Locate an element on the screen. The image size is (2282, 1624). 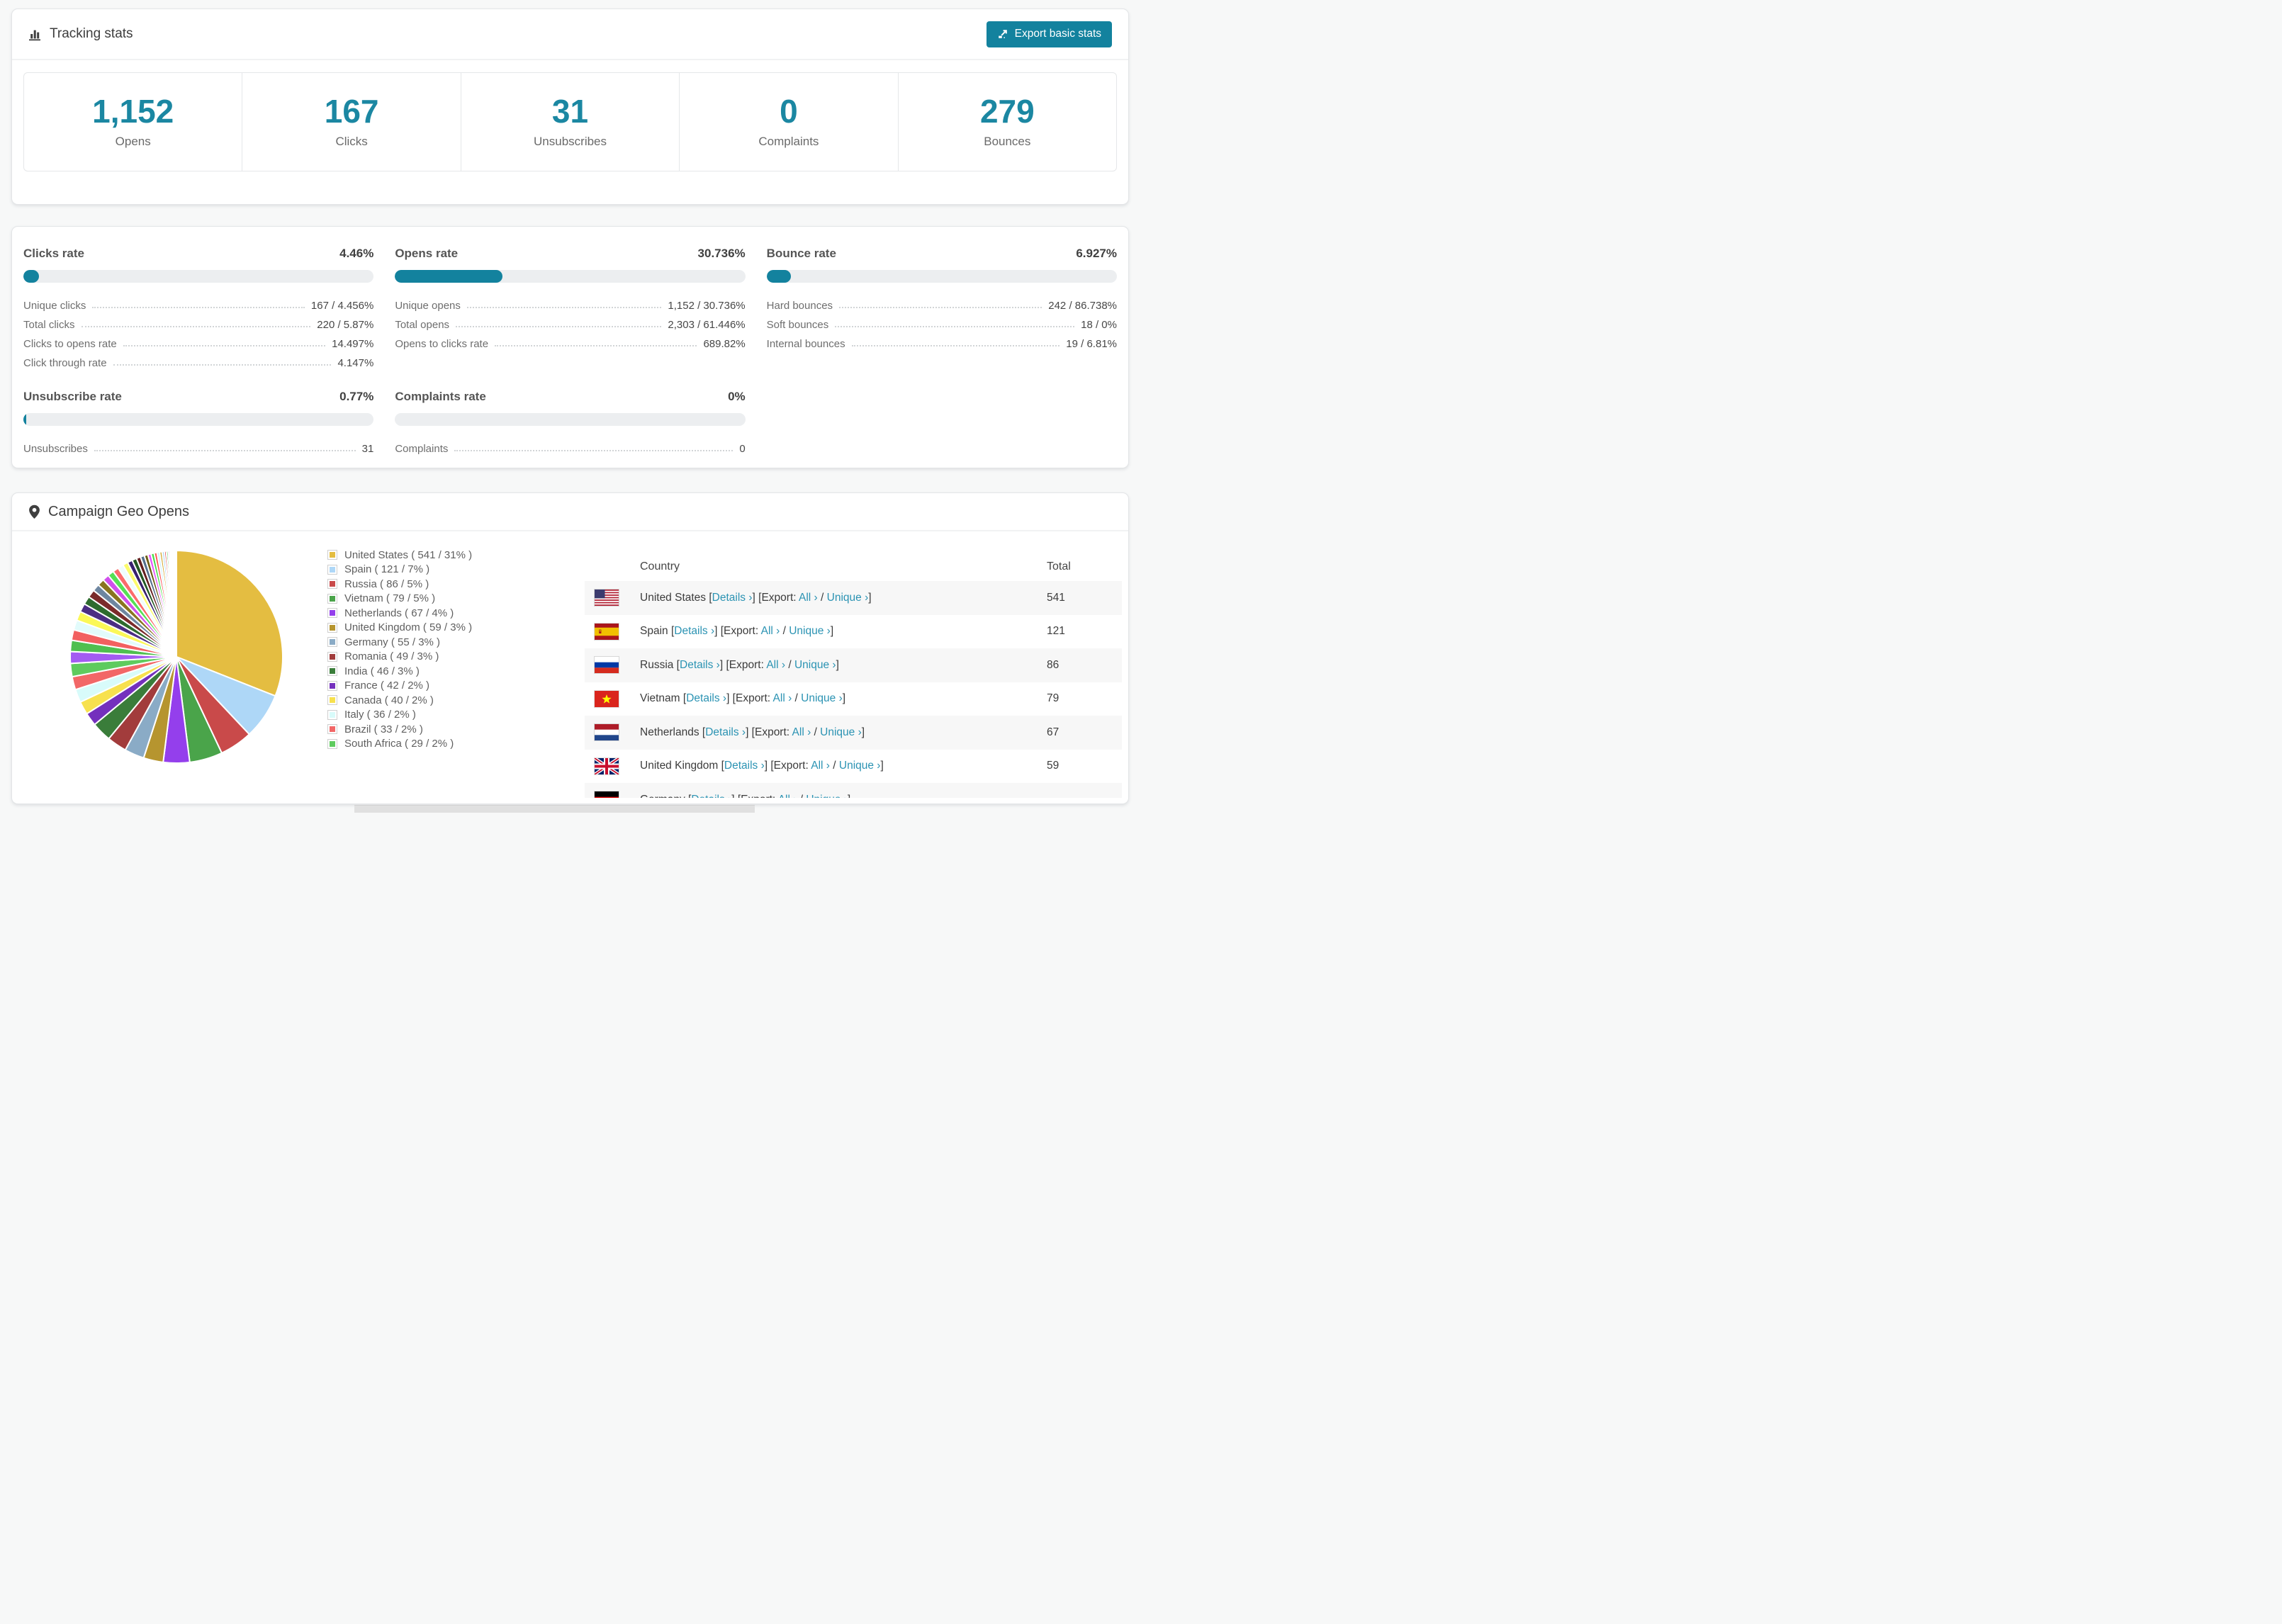
rate-row-value: 167 / 4.456% is located at coordinates (342, 306).